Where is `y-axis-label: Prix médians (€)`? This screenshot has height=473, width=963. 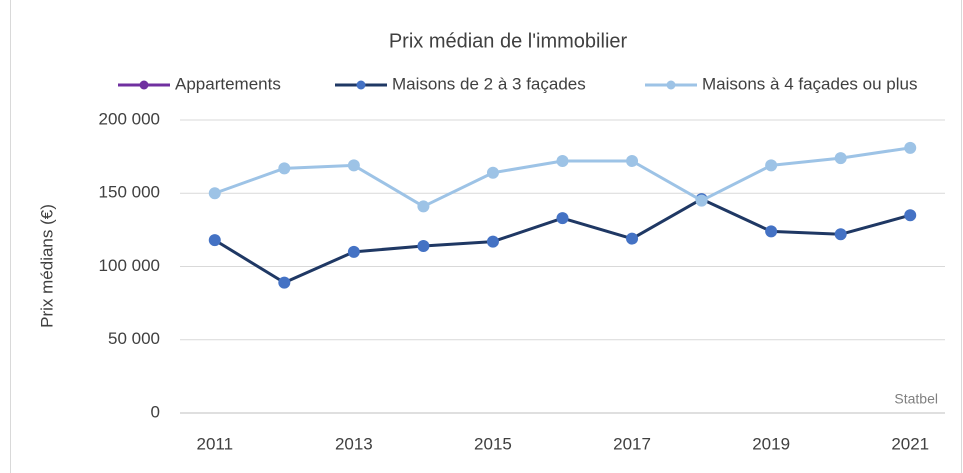 y-axis-label: Prix médians (€) is located at coordinates (46, 266).